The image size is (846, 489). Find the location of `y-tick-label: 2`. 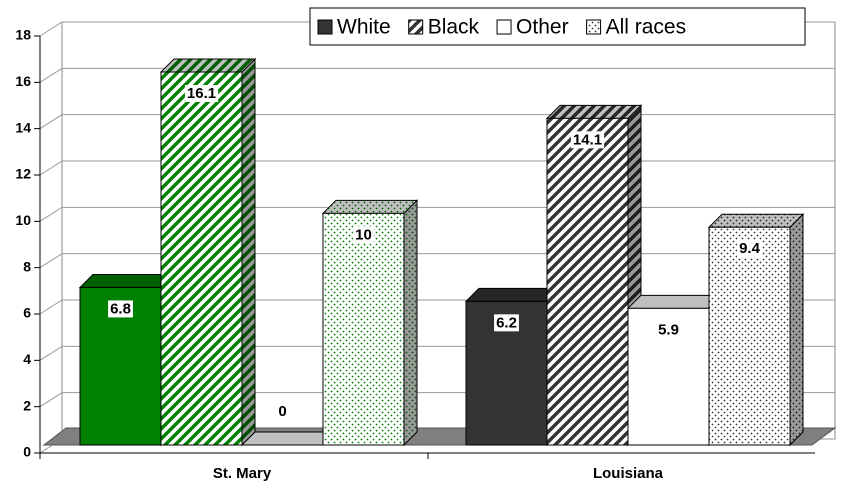

y-tick-label: 2 is located at coordinates (27, 405).